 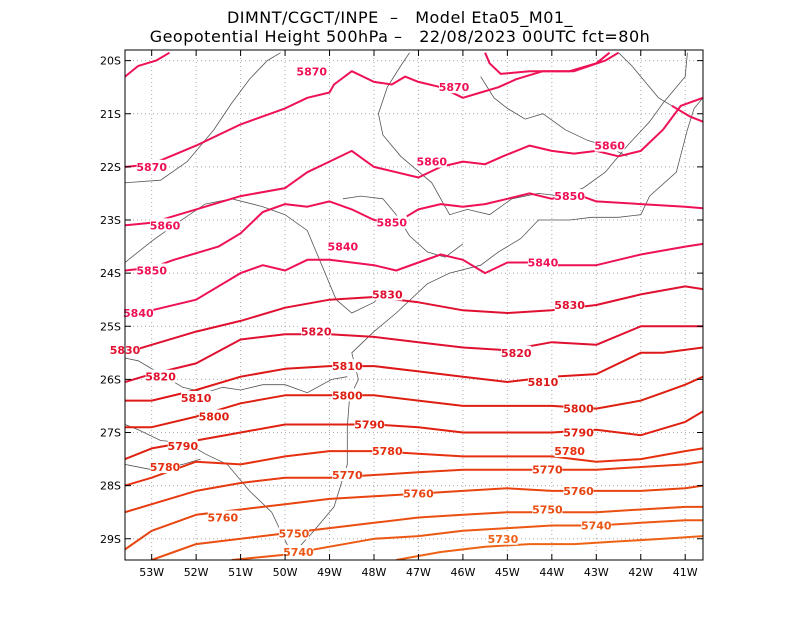 I want to click on contour-label: 5870, so click(x=454, y=87).